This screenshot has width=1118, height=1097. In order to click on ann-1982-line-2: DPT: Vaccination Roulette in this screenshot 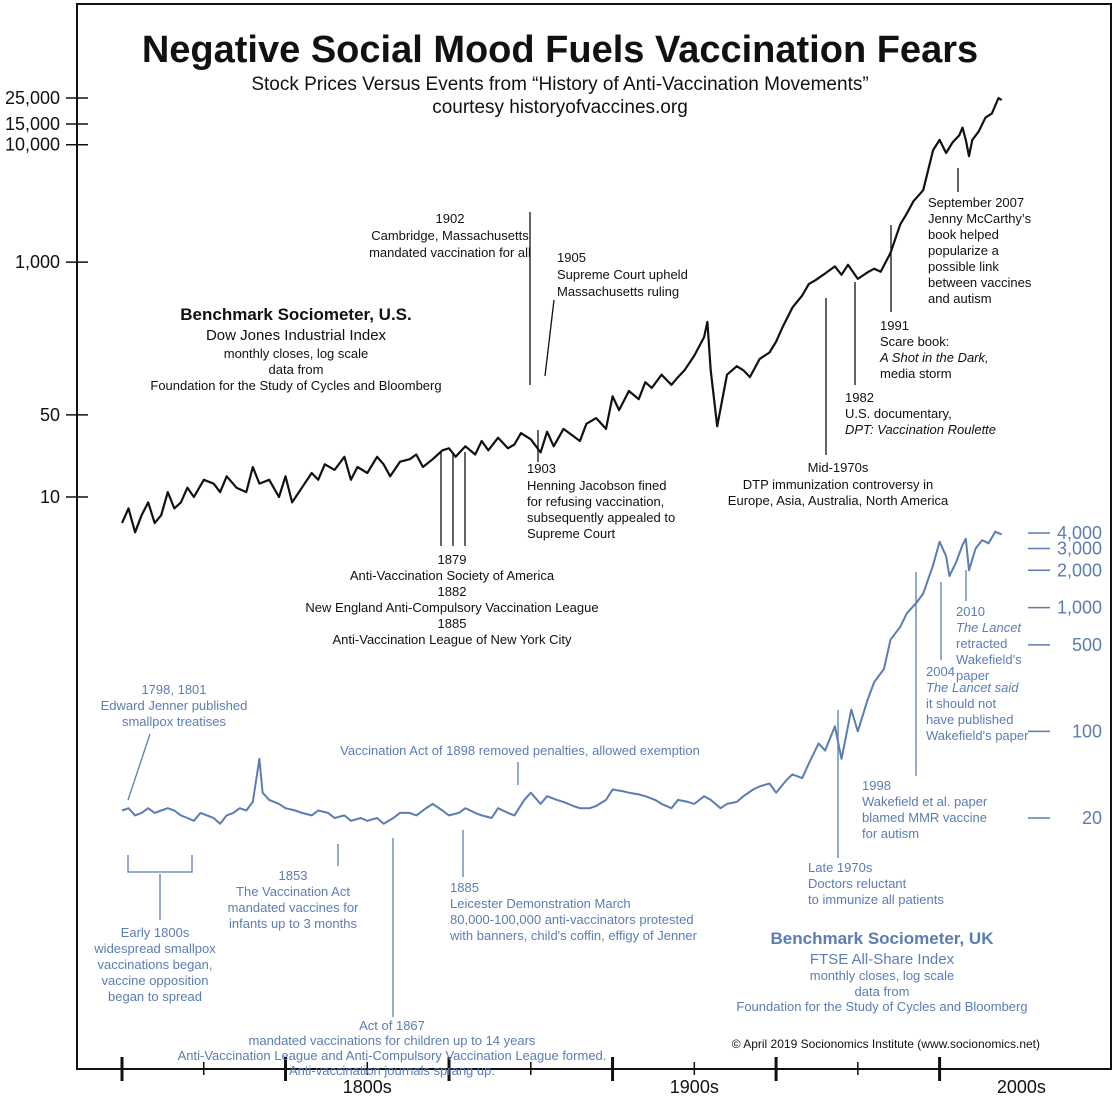, I will do `click(920, 429)`.